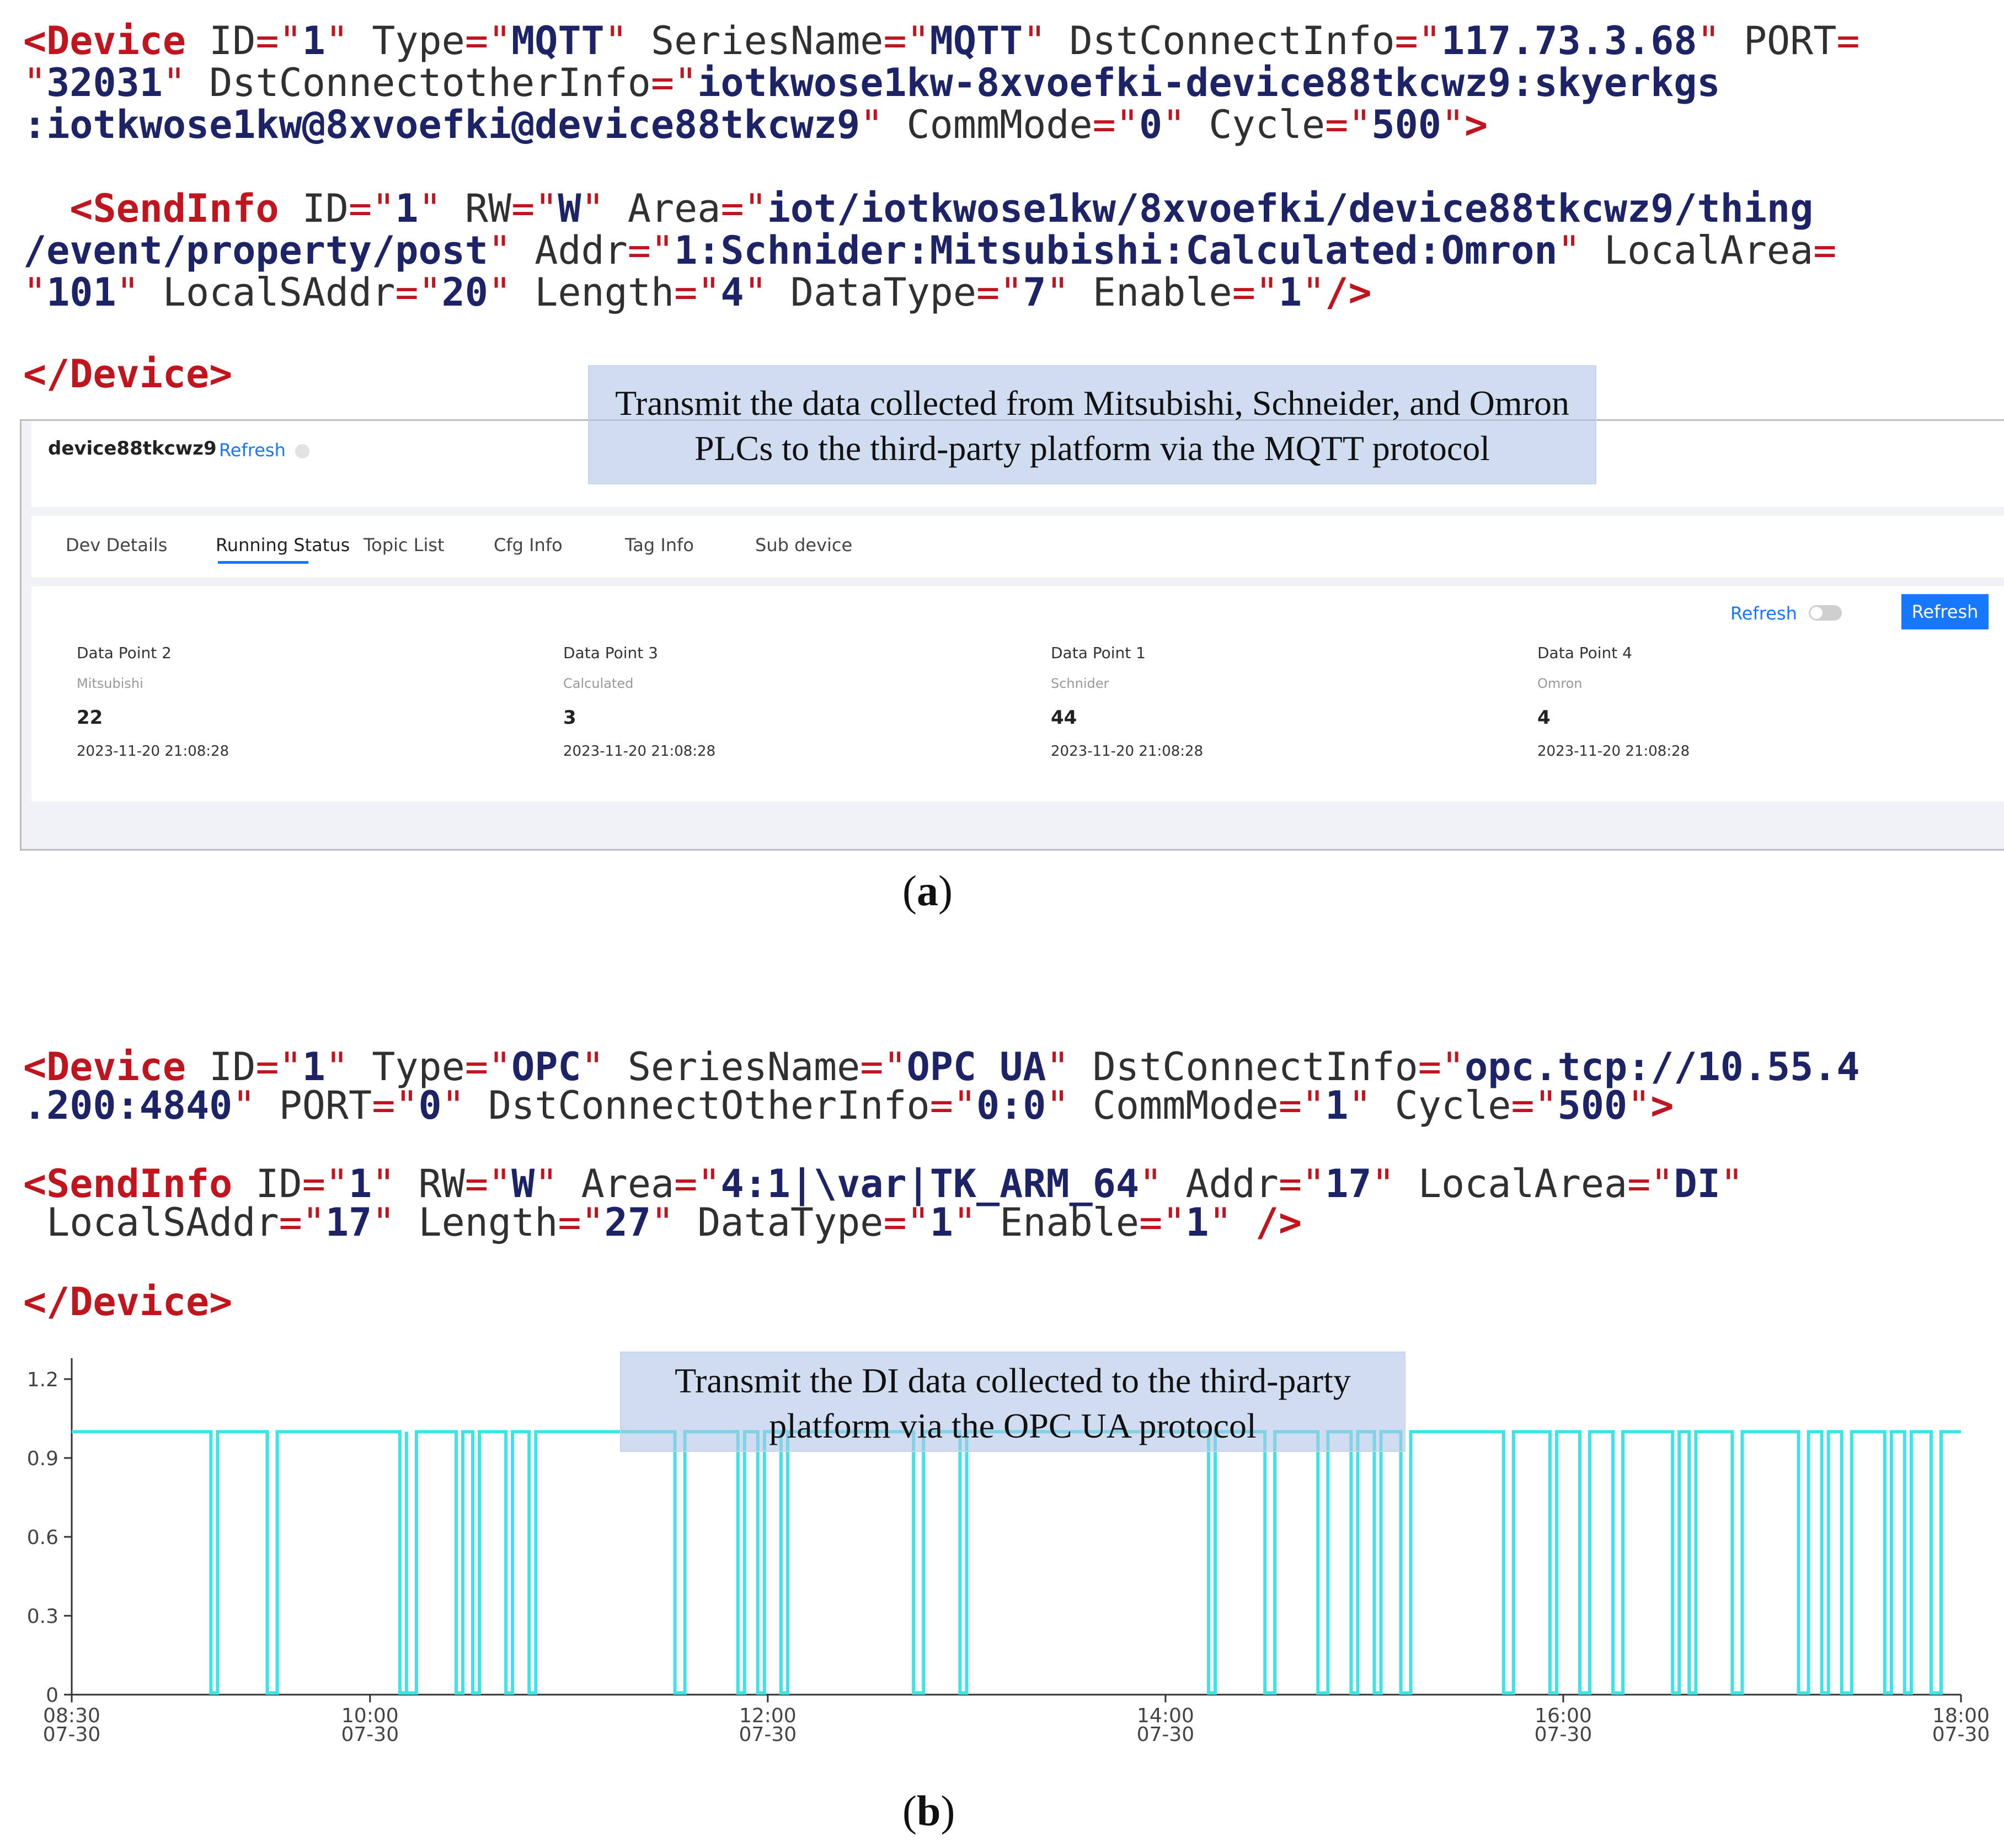 The height and width of the screenshot is (1848, 2004). What do you see at coordinates (1569, 40) in the screenshot?
I see `attr-value: 117.73.3.68` at bounding box center [1569, 40].